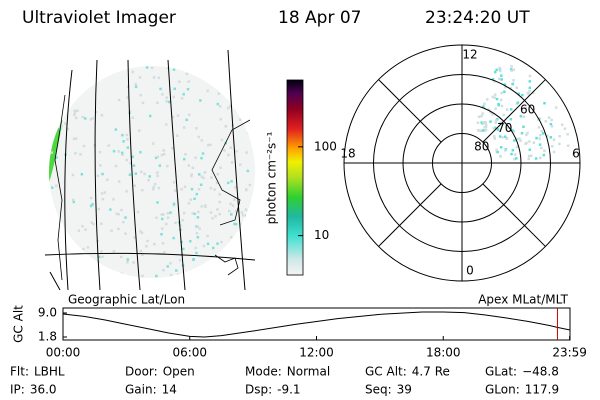 The image size is (600, 400). Describe the element at coordinates (43, 390) in the screenshot. I see `field-value: 36.0` at that location.